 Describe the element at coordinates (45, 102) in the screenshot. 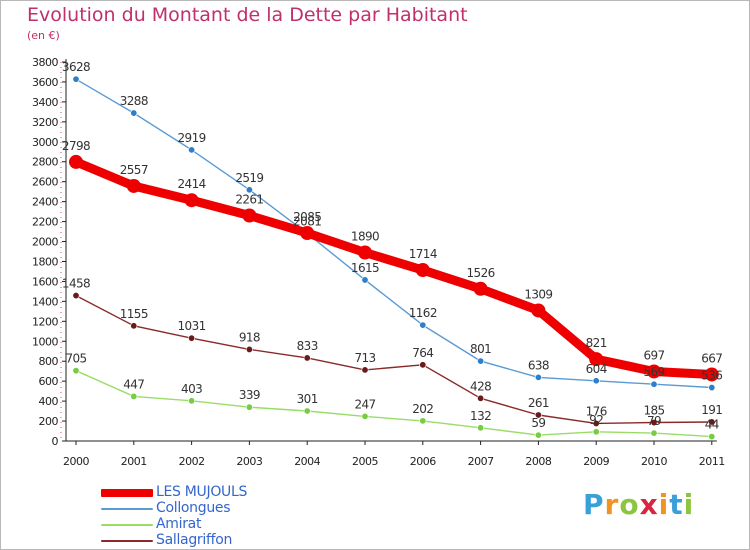

I see `y-tick-label: 3400` at that location.